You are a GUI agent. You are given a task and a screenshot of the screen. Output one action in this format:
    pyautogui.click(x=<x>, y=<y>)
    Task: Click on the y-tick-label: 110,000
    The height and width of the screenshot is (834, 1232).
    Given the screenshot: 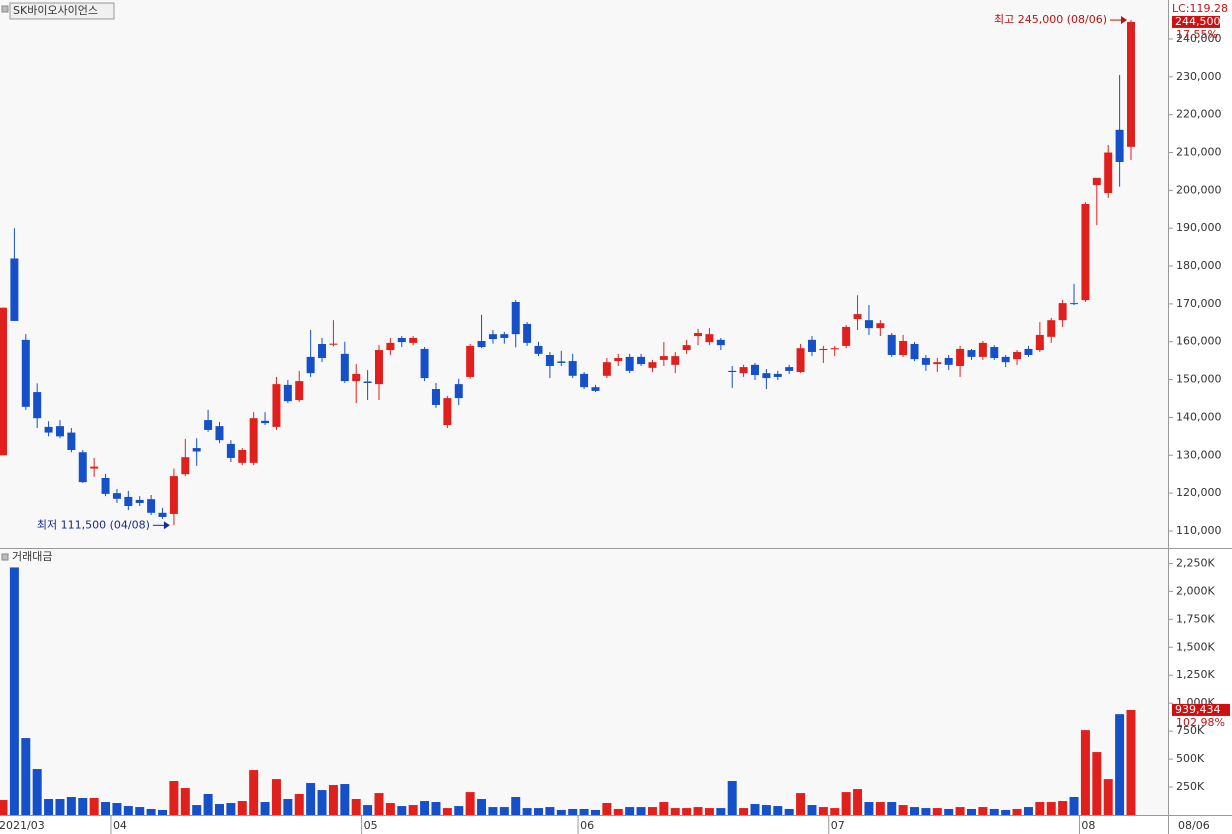 What is the action you would take?
    pyautogui.click(x=1199, y=530)
    